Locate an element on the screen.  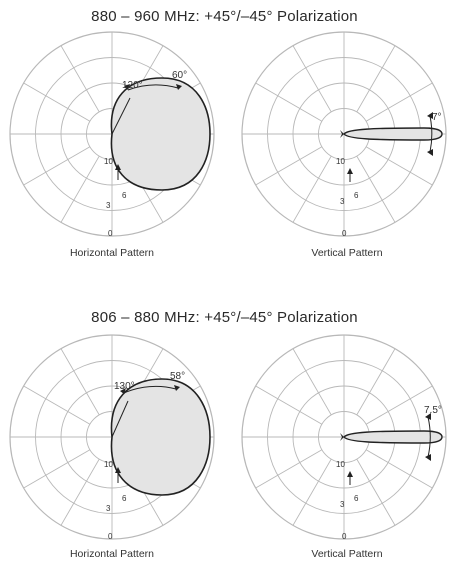
angle-label-b: 58° is located at coordinates (177, 376).